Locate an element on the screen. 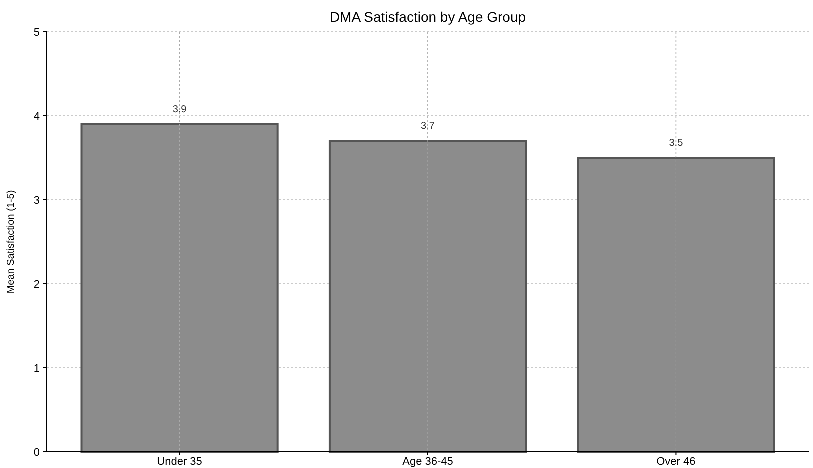 The height and width of the screenshot is (468, 813). data-label: 3.9 is located at coordinates (180, 110).